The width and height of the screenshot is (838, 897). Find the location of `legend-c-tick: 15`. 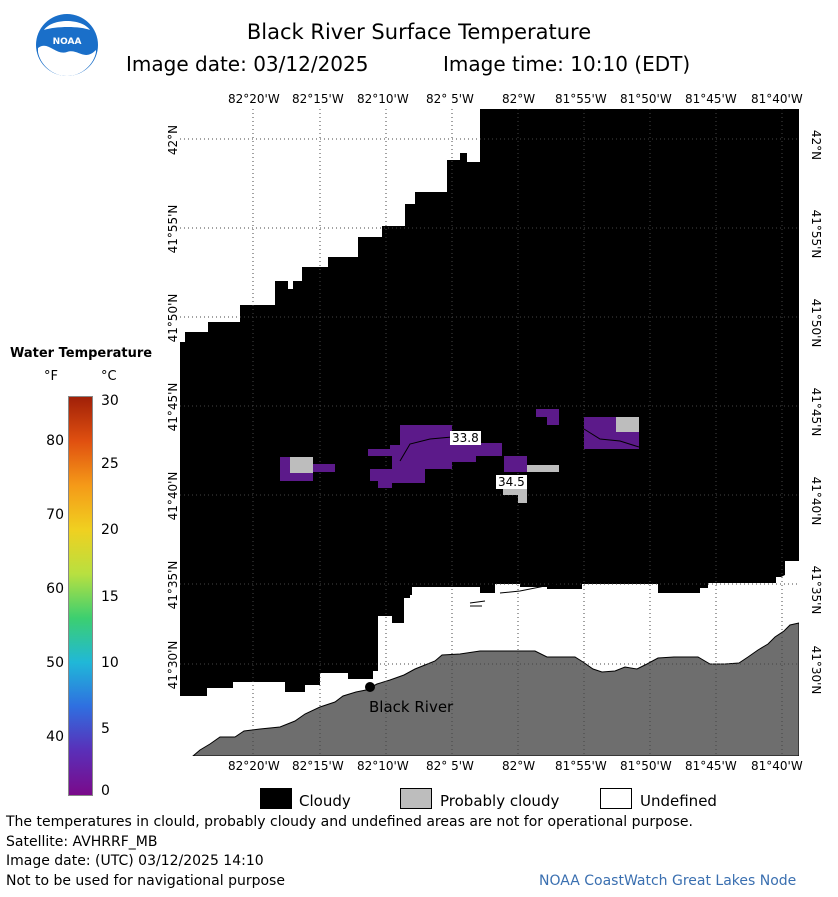

legend-c-tick: 15 is located at coordinates (110, 597).